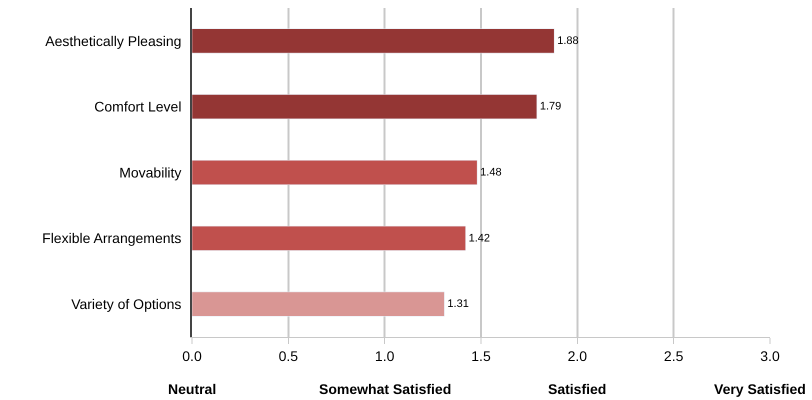  Describe the element at coordinates (113, 40) in the screenshot. I see `y-tick-label: Aesthetically Pleasing` at that location.